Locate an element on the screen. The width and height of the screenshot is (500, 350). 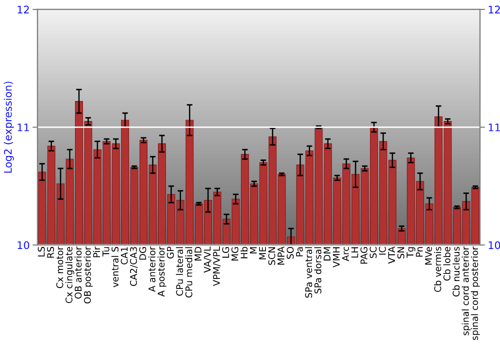
x-tick-label: Tu is located at coordinates (106, 251).